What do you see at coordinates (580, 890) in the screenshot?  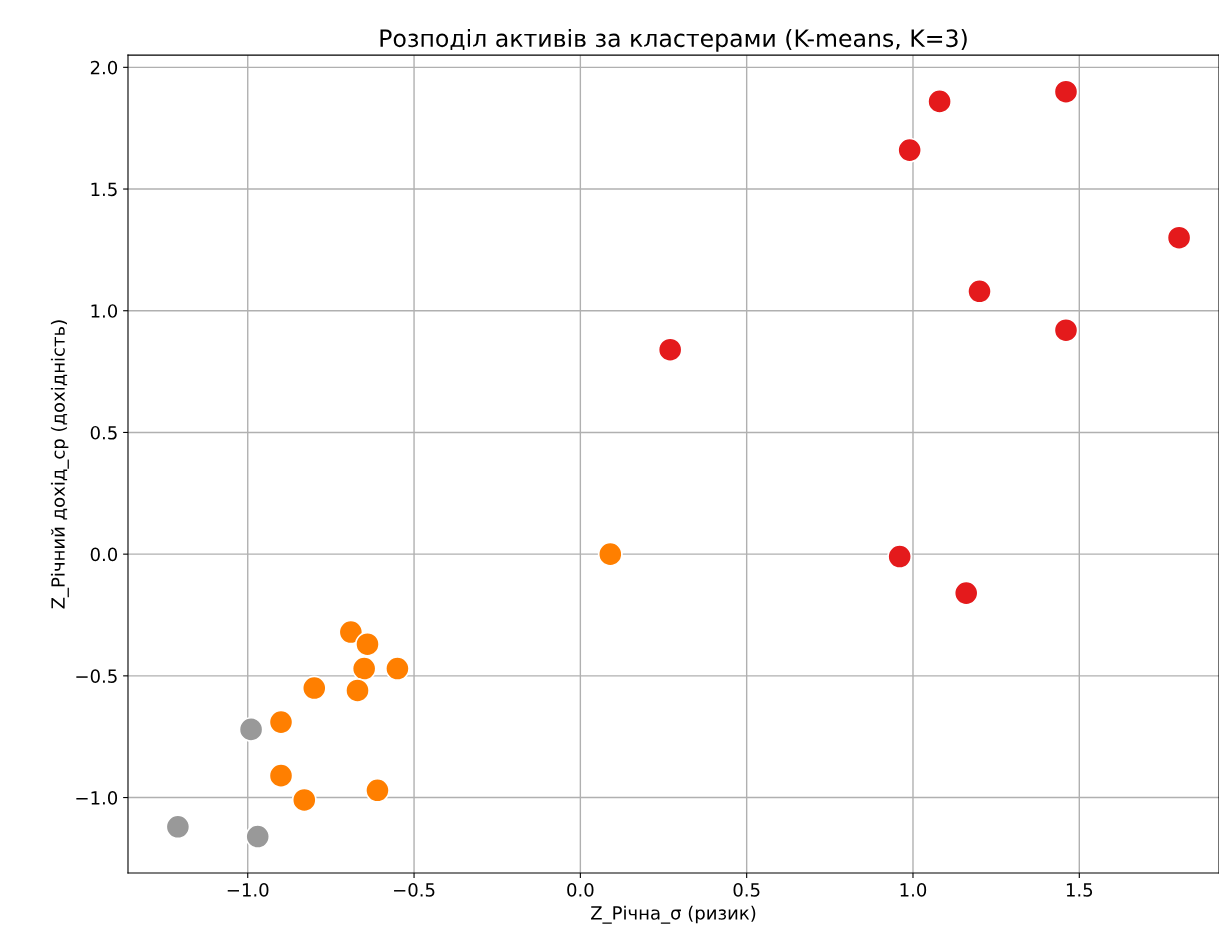 I see `x-tick-label: 0.0` at bounding box center [580, 890].